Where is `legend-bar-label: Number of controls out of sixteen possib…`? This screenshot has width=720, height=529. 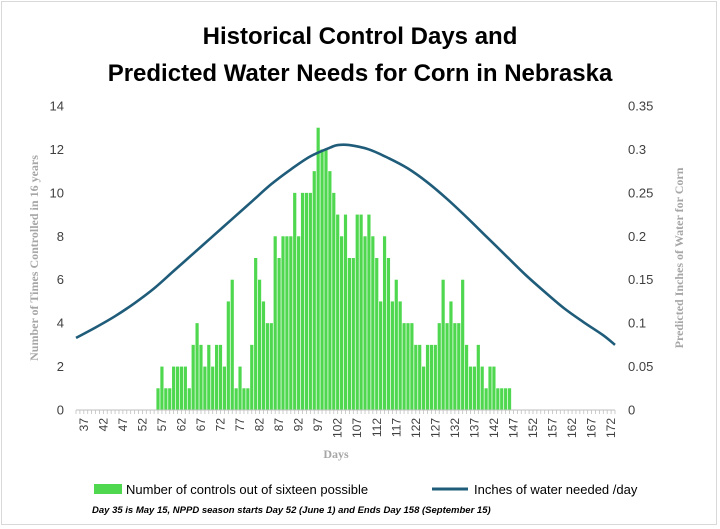 legend-bar-label: Number of controls out of sixteen possib… is located at coordinates (247, 489).